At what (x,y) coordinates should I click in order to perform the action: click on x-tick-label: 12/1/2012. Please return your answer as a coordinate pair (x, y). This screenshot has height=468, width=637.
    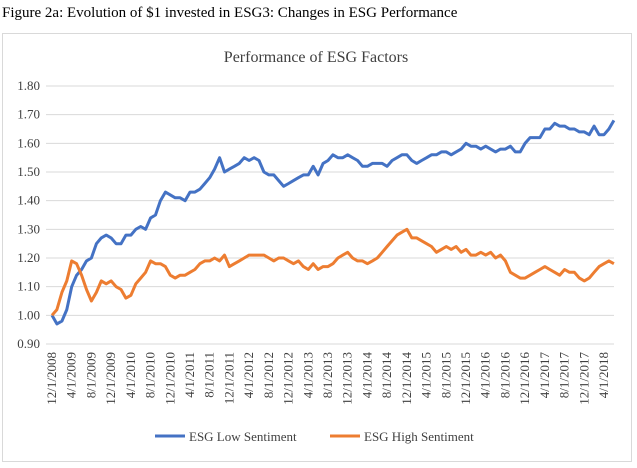
    Looking at the image, I should click on (288, 378).